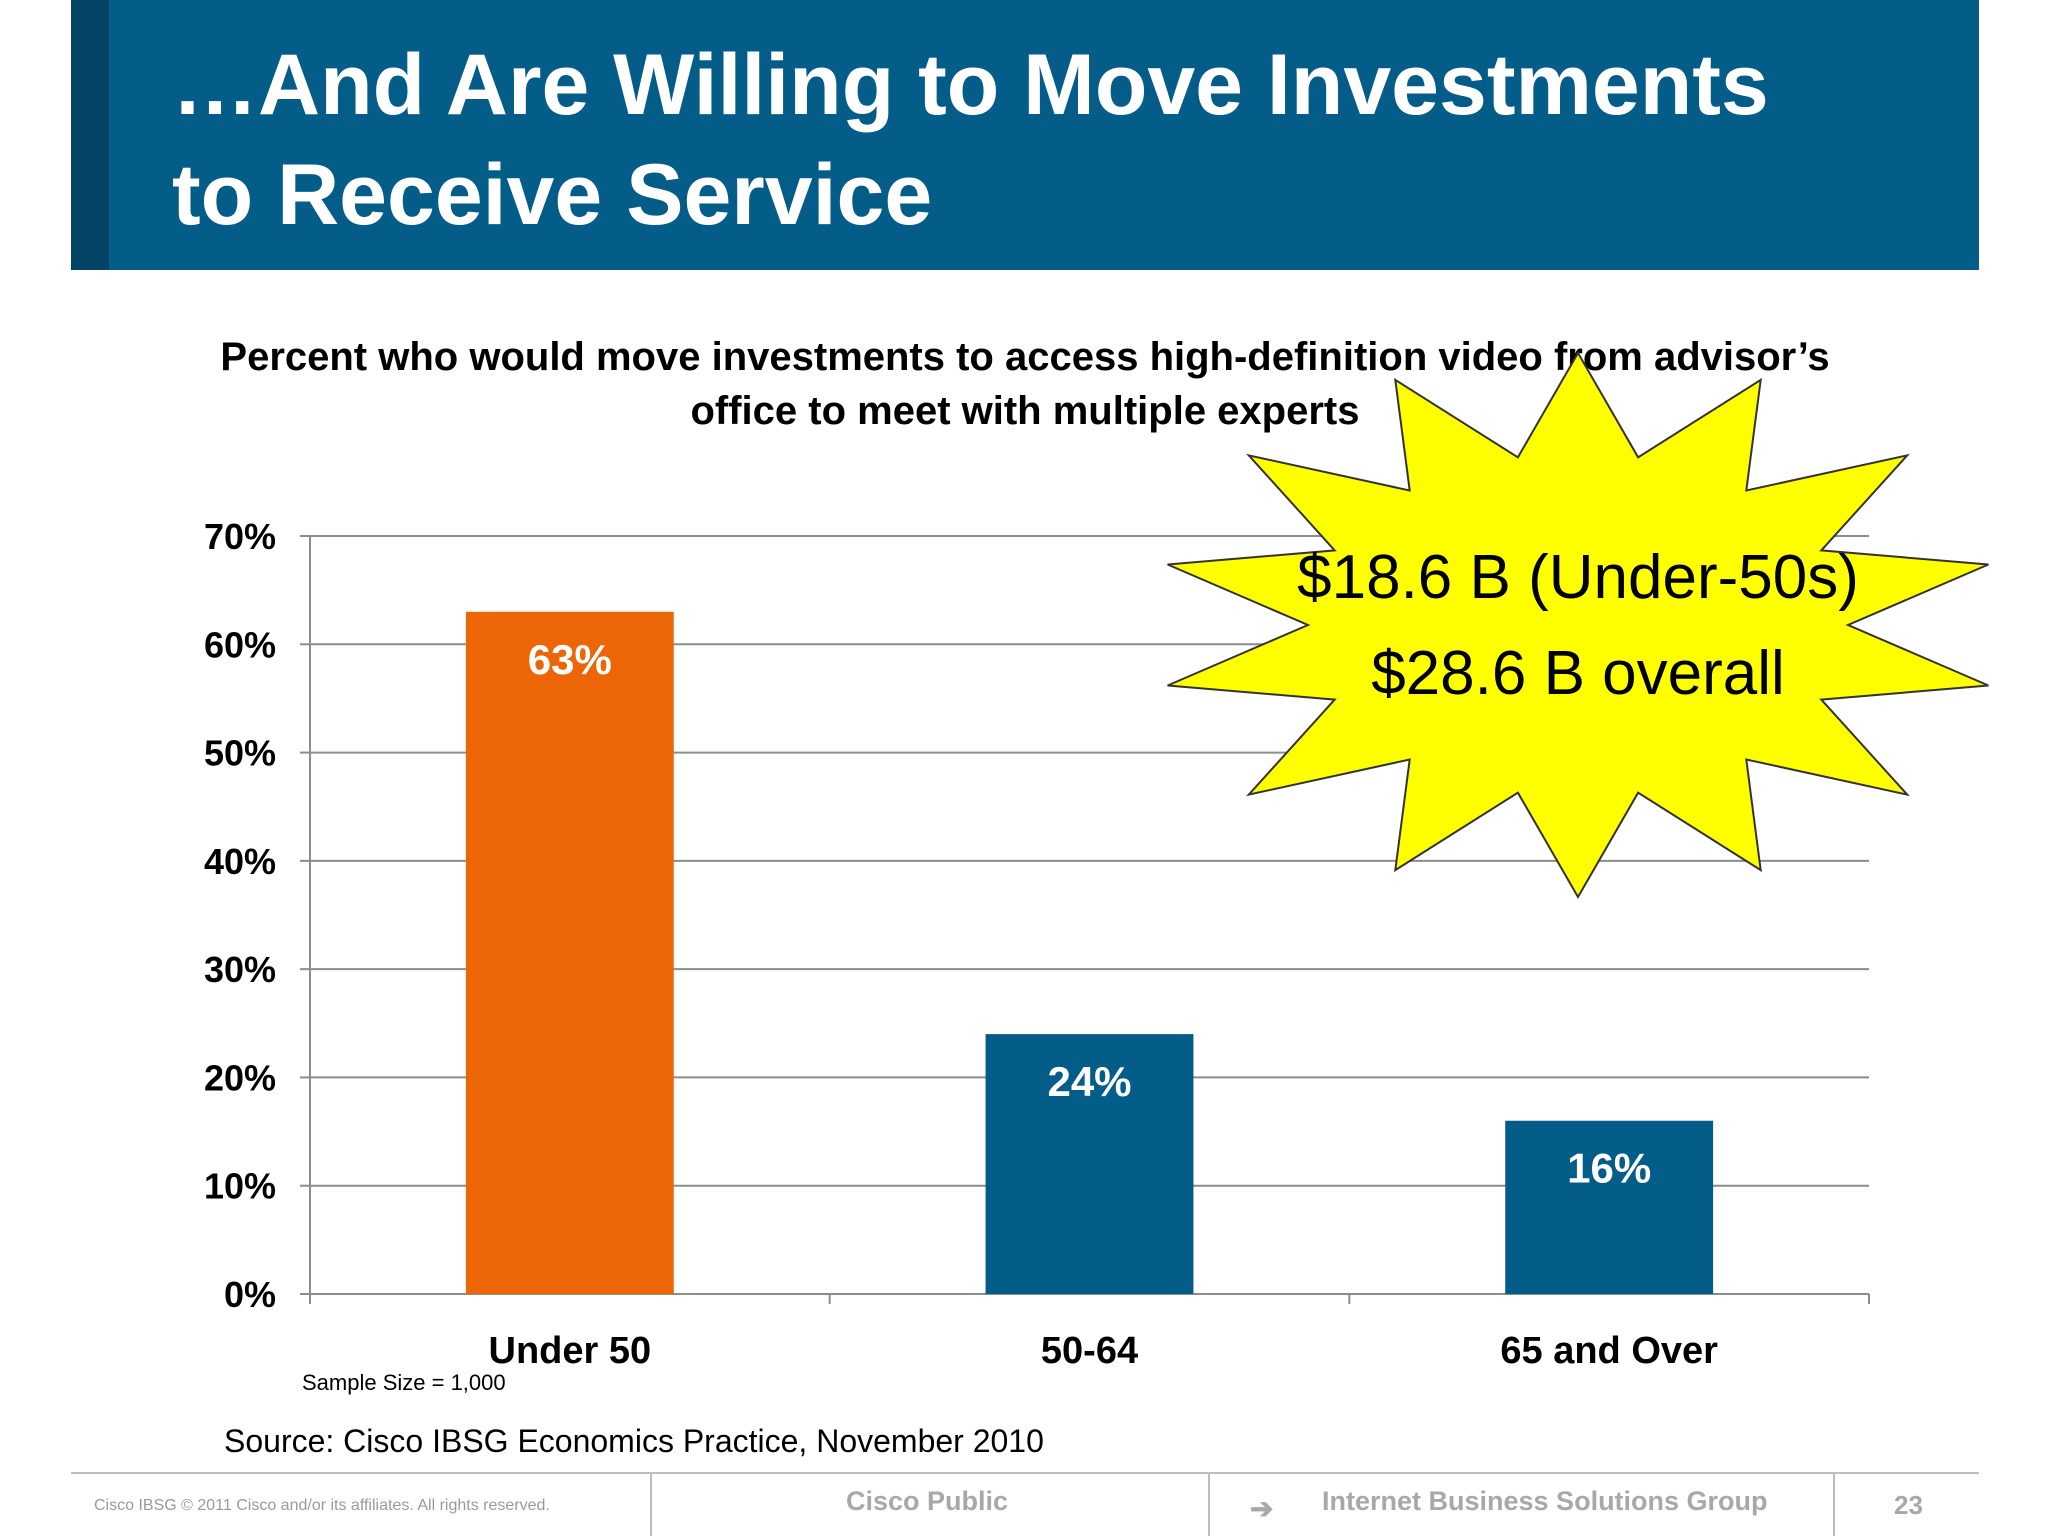 This screenshot has height=1536, width=2048. I want to click on y-tick-label: 40%, so click(240, 861).